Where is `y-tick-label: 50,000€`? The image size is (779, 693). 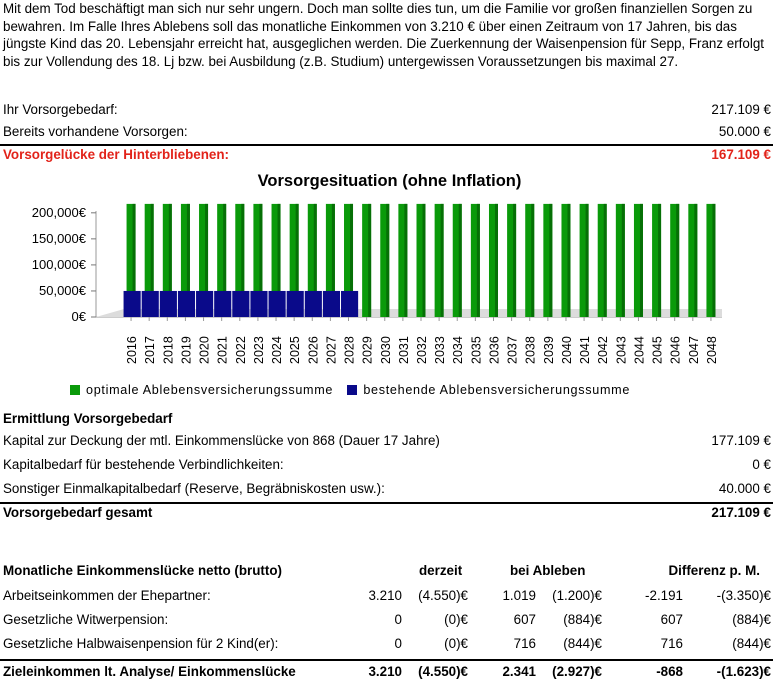
y-tick-label: 50,000€ is located at coordinates (63, 290).